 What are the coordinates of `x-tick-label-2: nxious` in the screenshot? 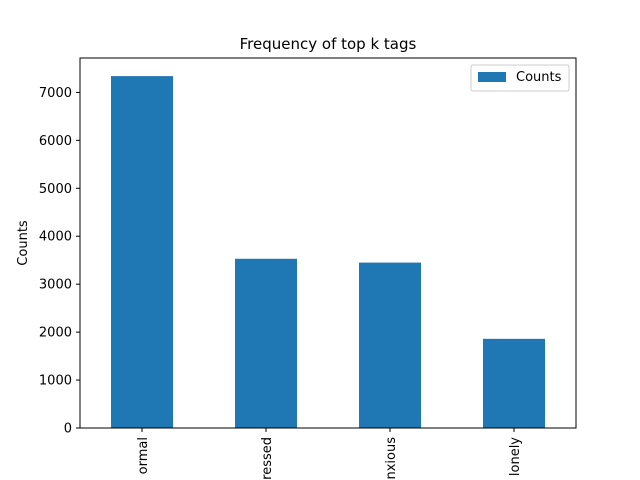 It's located at (391, 458).